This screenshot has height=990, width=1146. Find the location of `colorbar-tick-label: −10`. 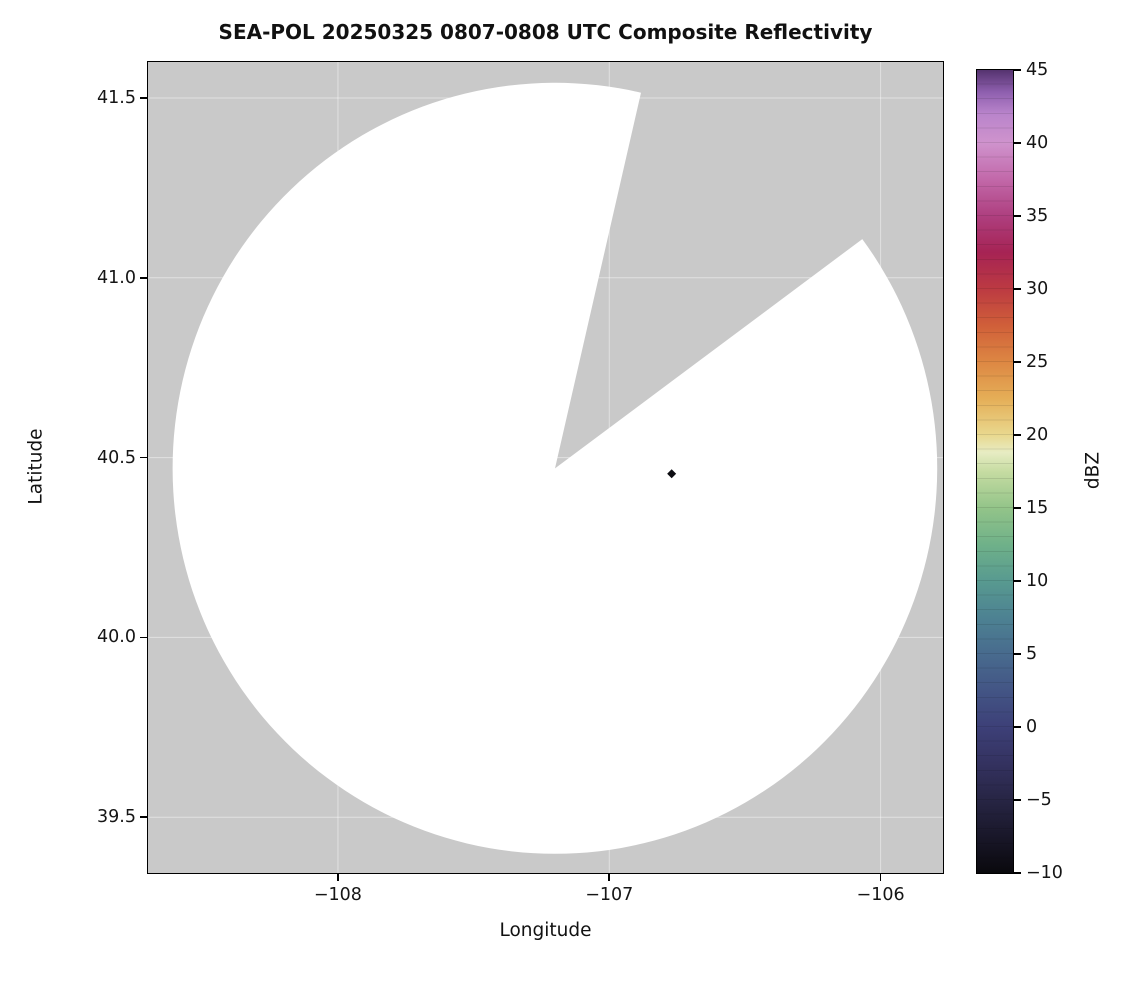

colorbar-tick-label: −10 is located at coordinates (1044, 873).